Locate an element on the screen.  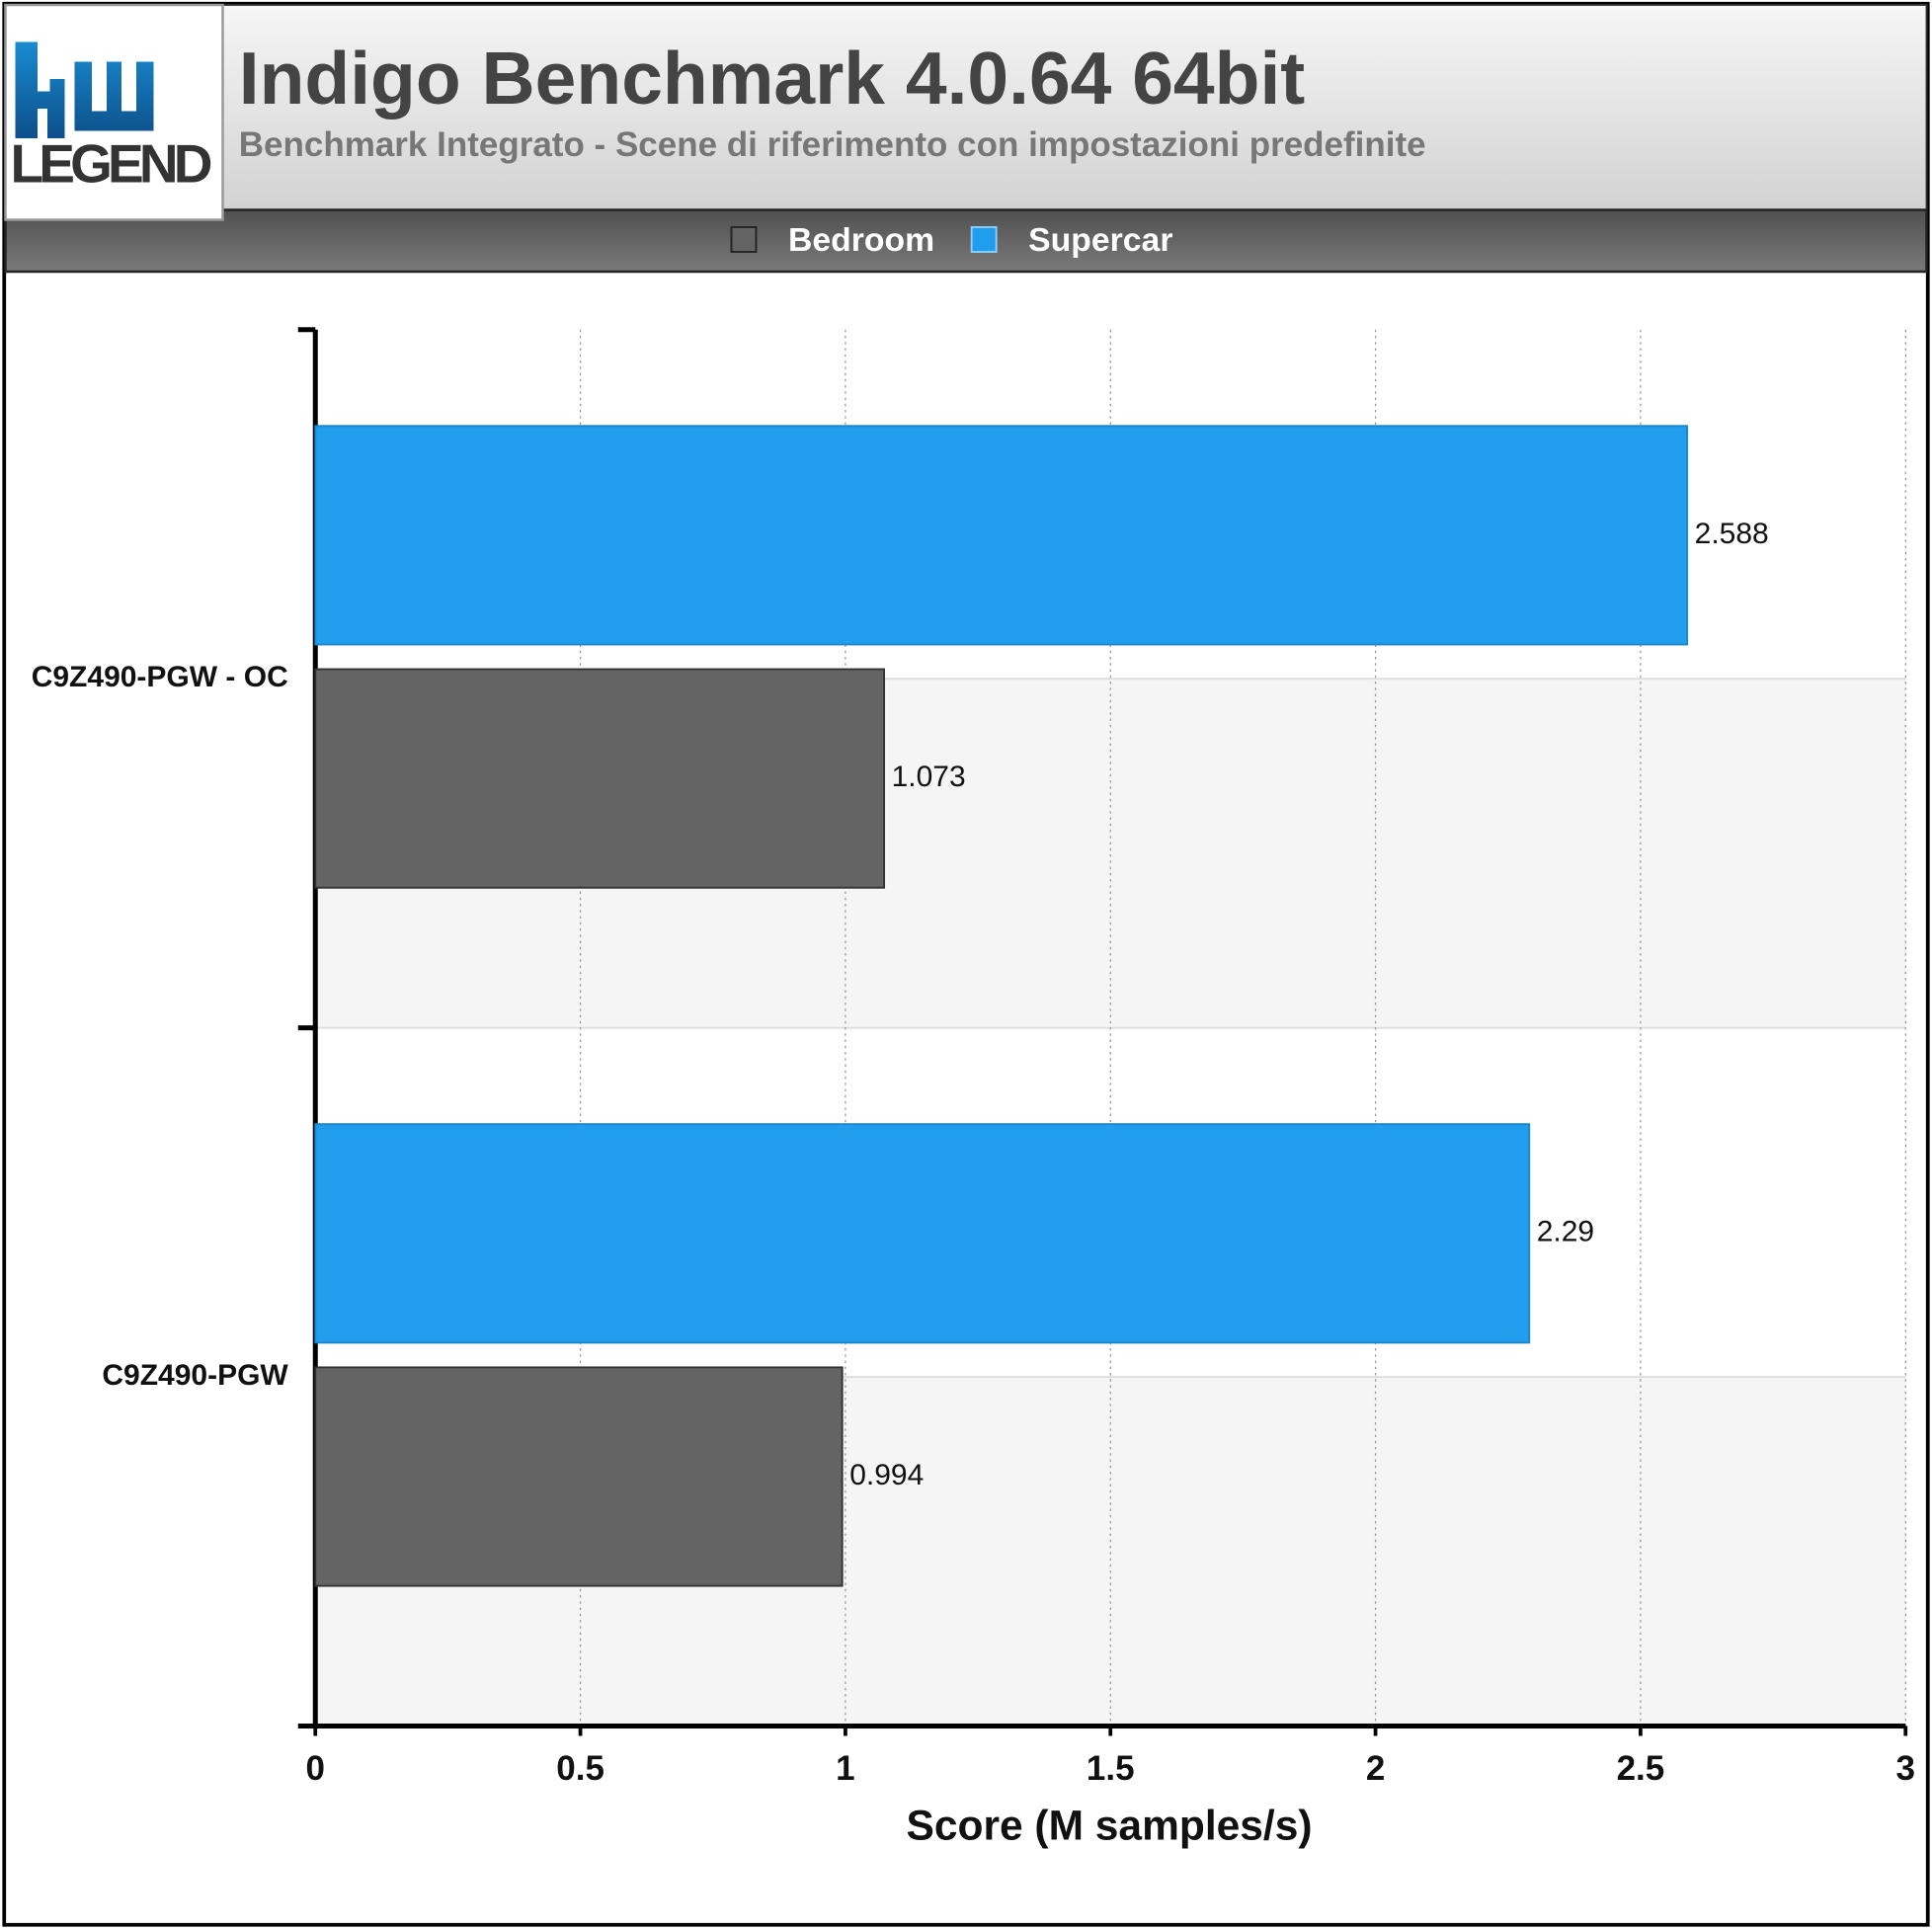
x-axis-title: Score (M samples/s) is located at coordinates (1110, 1826).